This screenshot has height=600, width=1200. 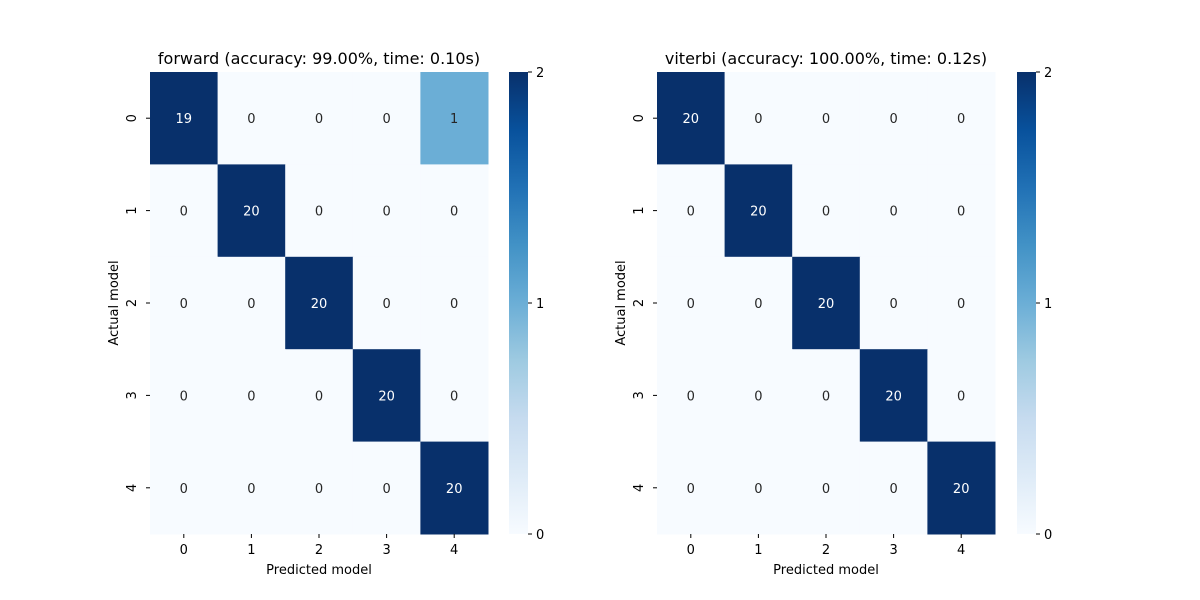 I want to click on chart-title: viterbi (accuracy: 100.00%, time: 0.12s), so click(x=826, y=58).